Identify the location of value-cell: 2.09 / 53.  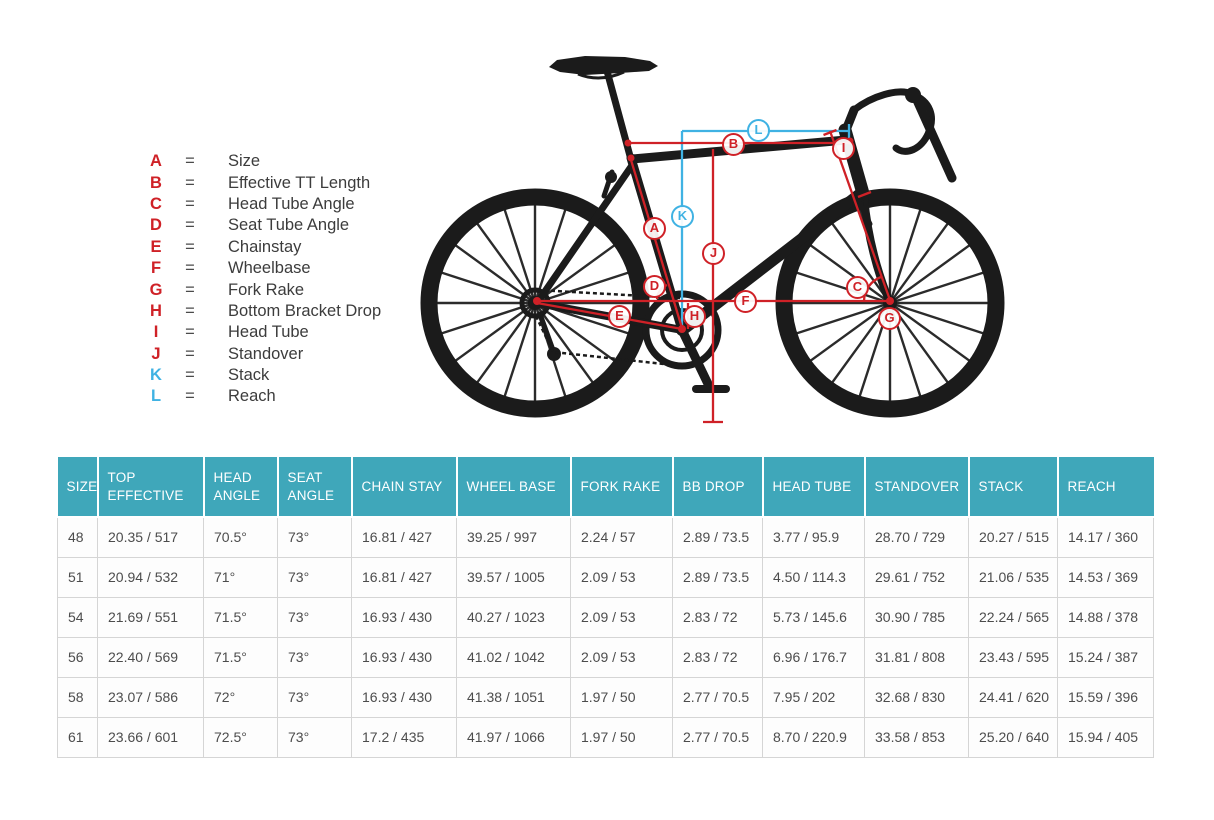
(621, 657).